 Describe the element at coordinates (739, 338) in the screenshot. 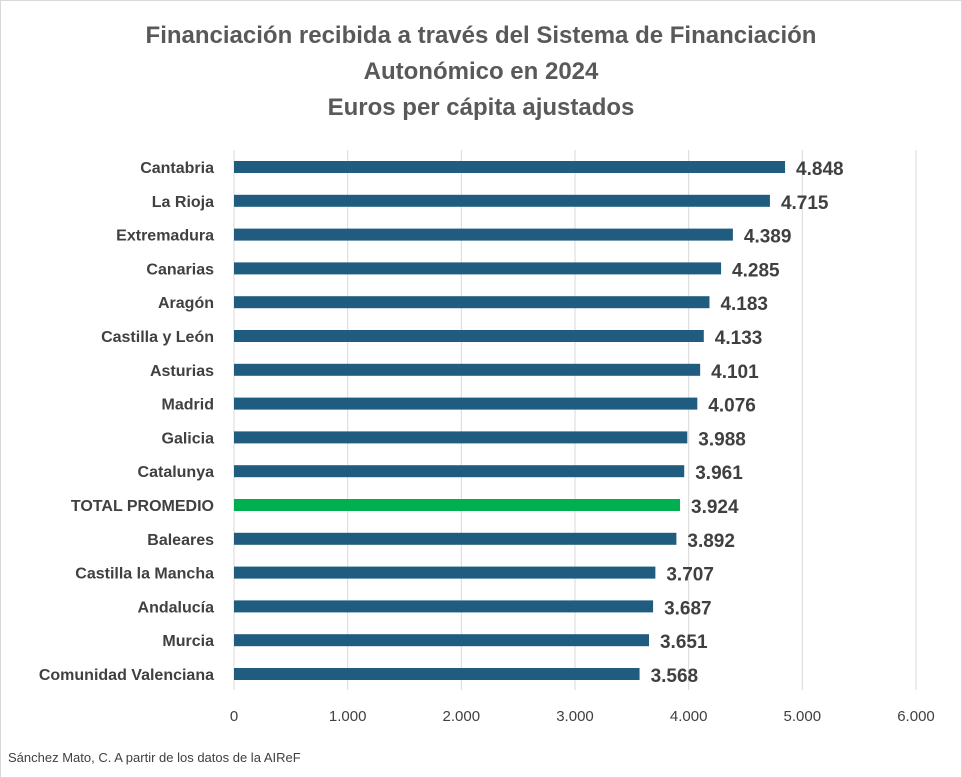

I see `data-label: 4.133` at that location.